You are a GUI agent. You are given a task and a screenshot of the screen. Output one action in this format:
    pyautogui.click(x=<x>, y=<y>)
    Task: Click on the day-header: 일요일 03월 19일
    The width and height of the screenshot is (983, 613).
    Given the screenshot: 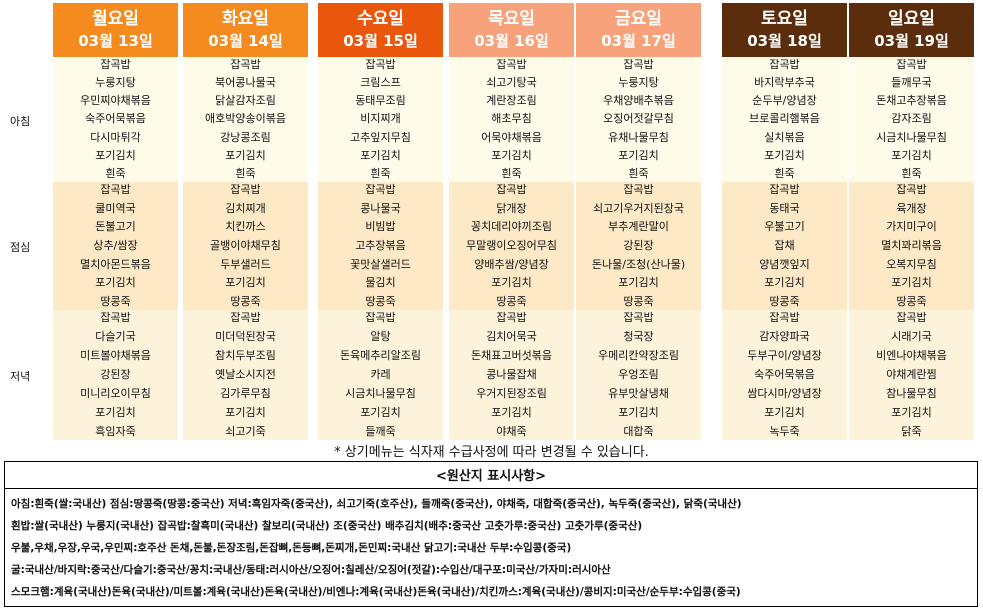 What is the action you would take?
    pyautogui.click(x=911, y=30)
    